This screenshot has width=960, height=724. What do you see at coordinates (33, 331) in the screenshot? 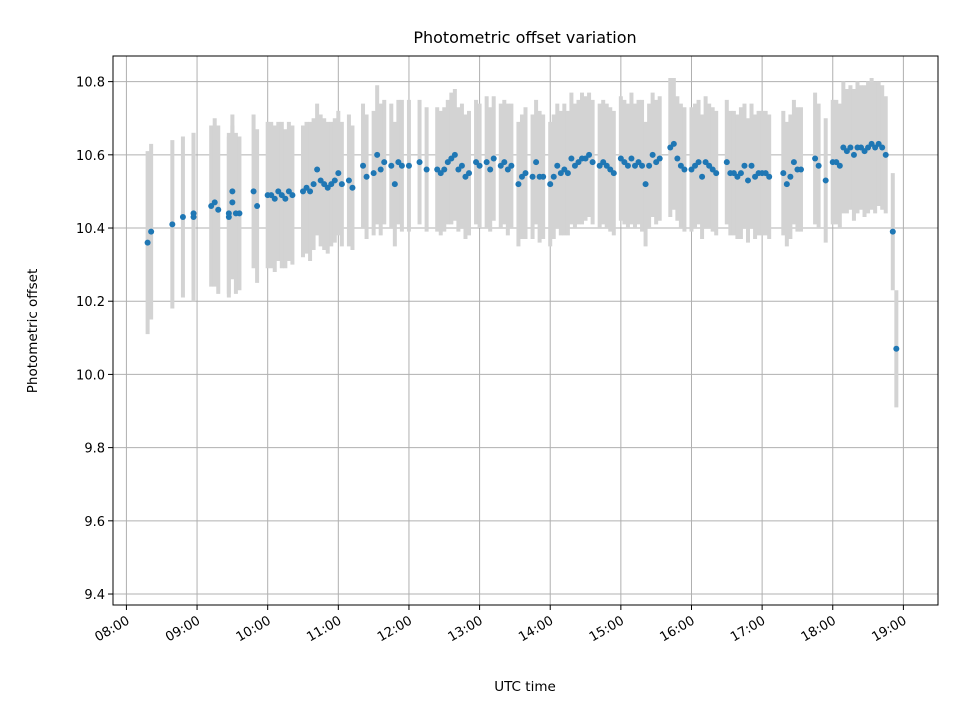
I see `y-axis-label: Photometric offset` at bounding box center [33, 331].